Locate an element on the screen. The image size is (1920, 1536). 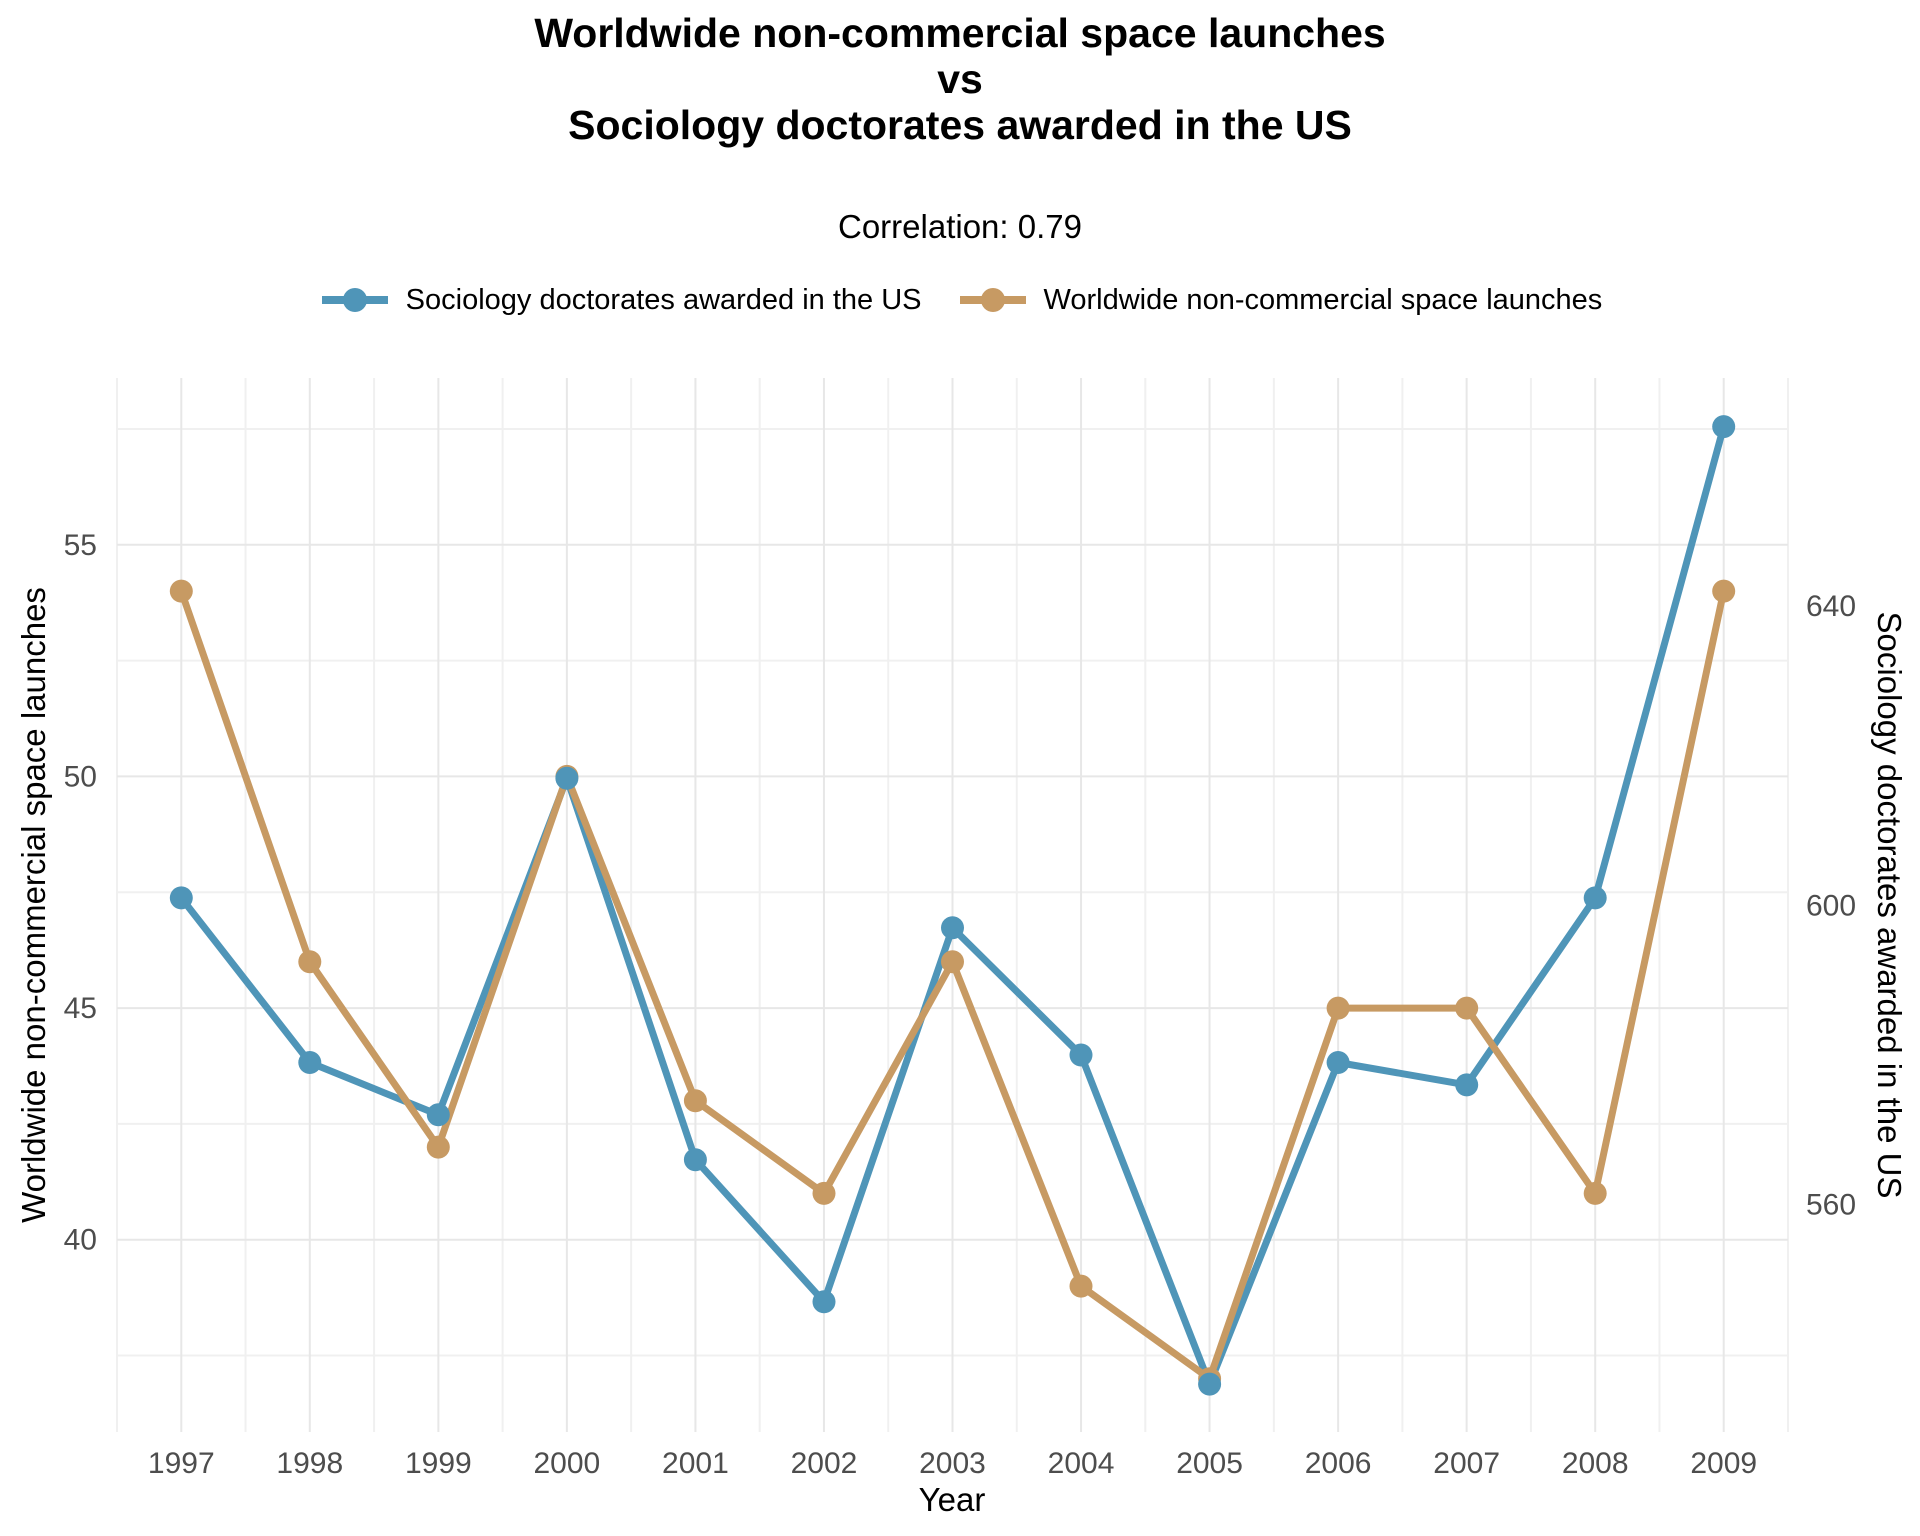
x-tick-label: 2008 is located at coordinates (1595, 1463).